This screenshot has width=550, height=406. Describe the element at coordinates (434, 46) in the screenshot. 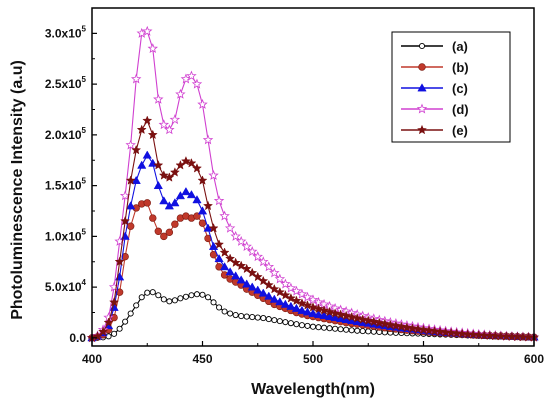

I see `legend-item: (a)` at that location.